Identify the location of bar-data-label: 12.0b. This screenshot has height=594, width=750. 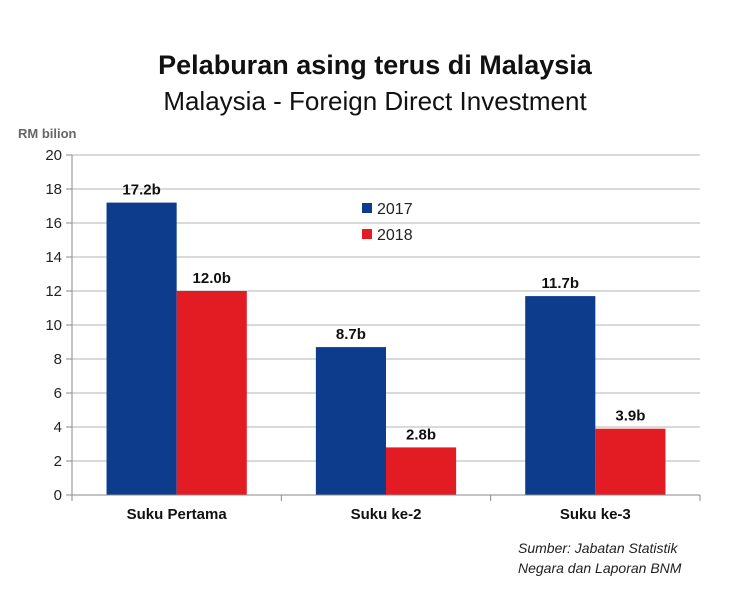
(212, 278).